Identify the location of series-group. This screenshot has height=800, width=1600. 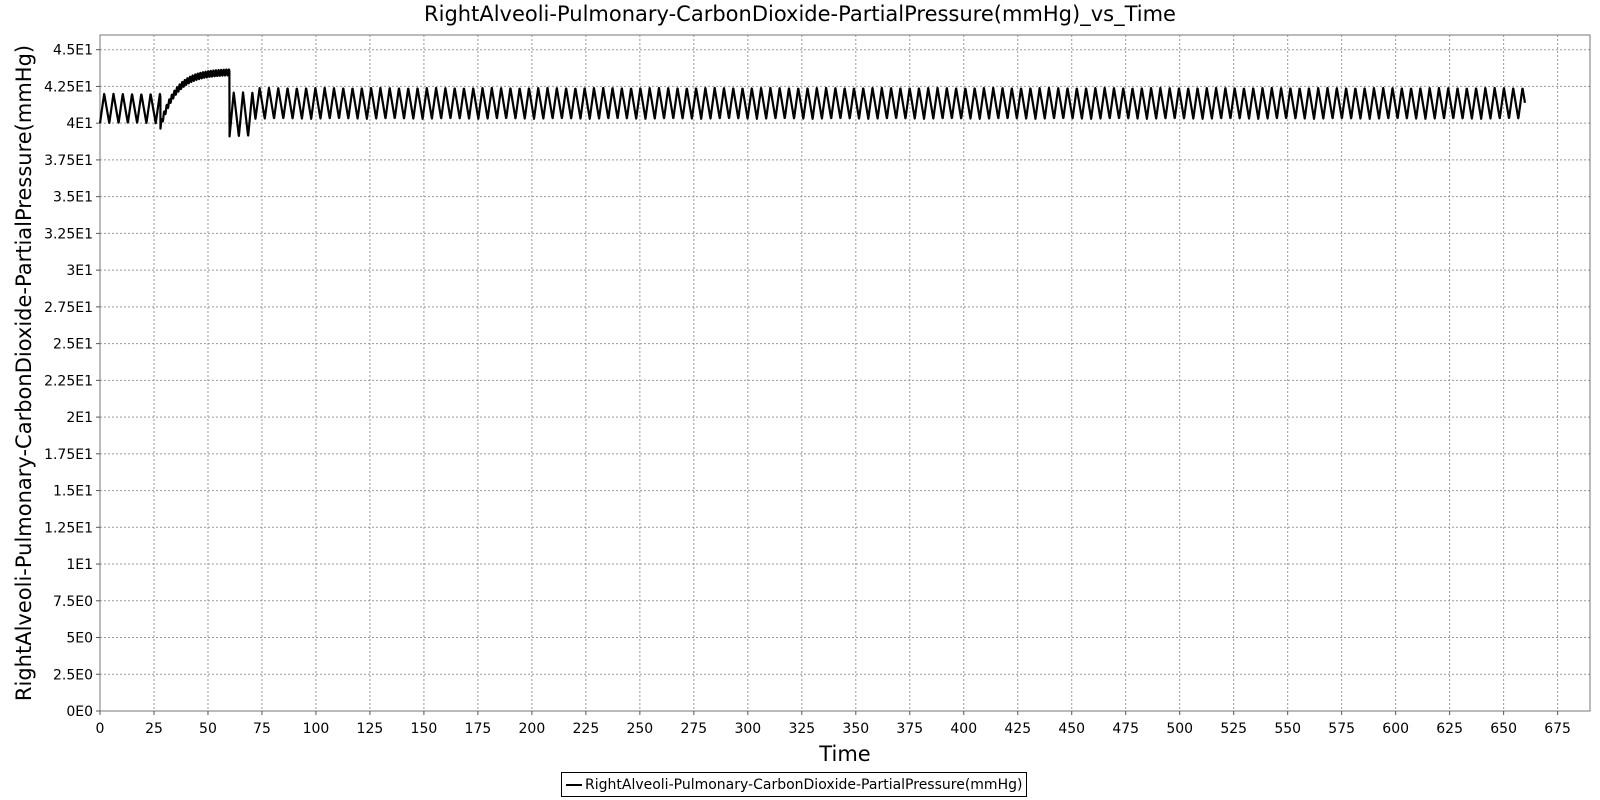
(812, 103).